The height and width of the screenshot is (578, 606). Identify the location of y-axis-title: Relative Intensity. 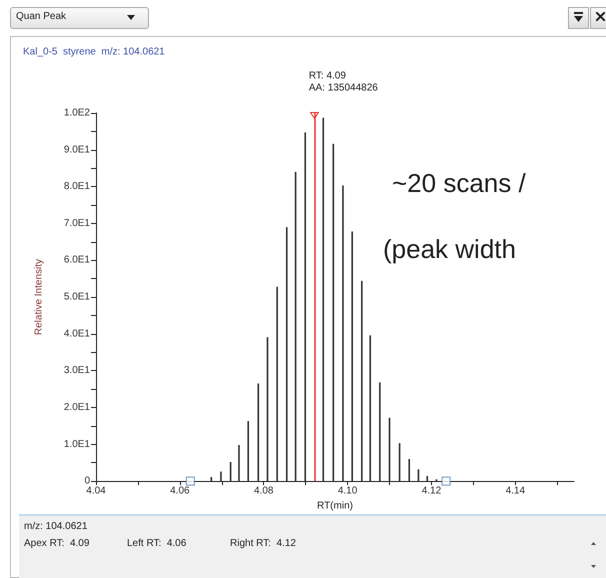
(39, 297).